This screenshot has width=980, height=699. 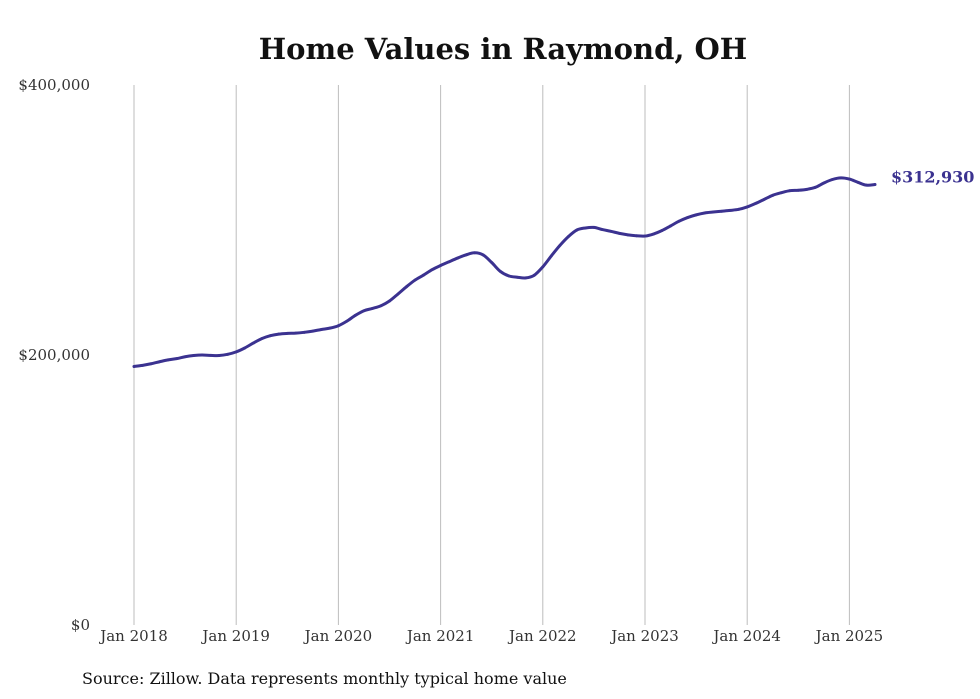 What do you see at coordinates (80, 625) in the screenshot?
I see `y-tick-label: $0` at bounding box center [80, 625].